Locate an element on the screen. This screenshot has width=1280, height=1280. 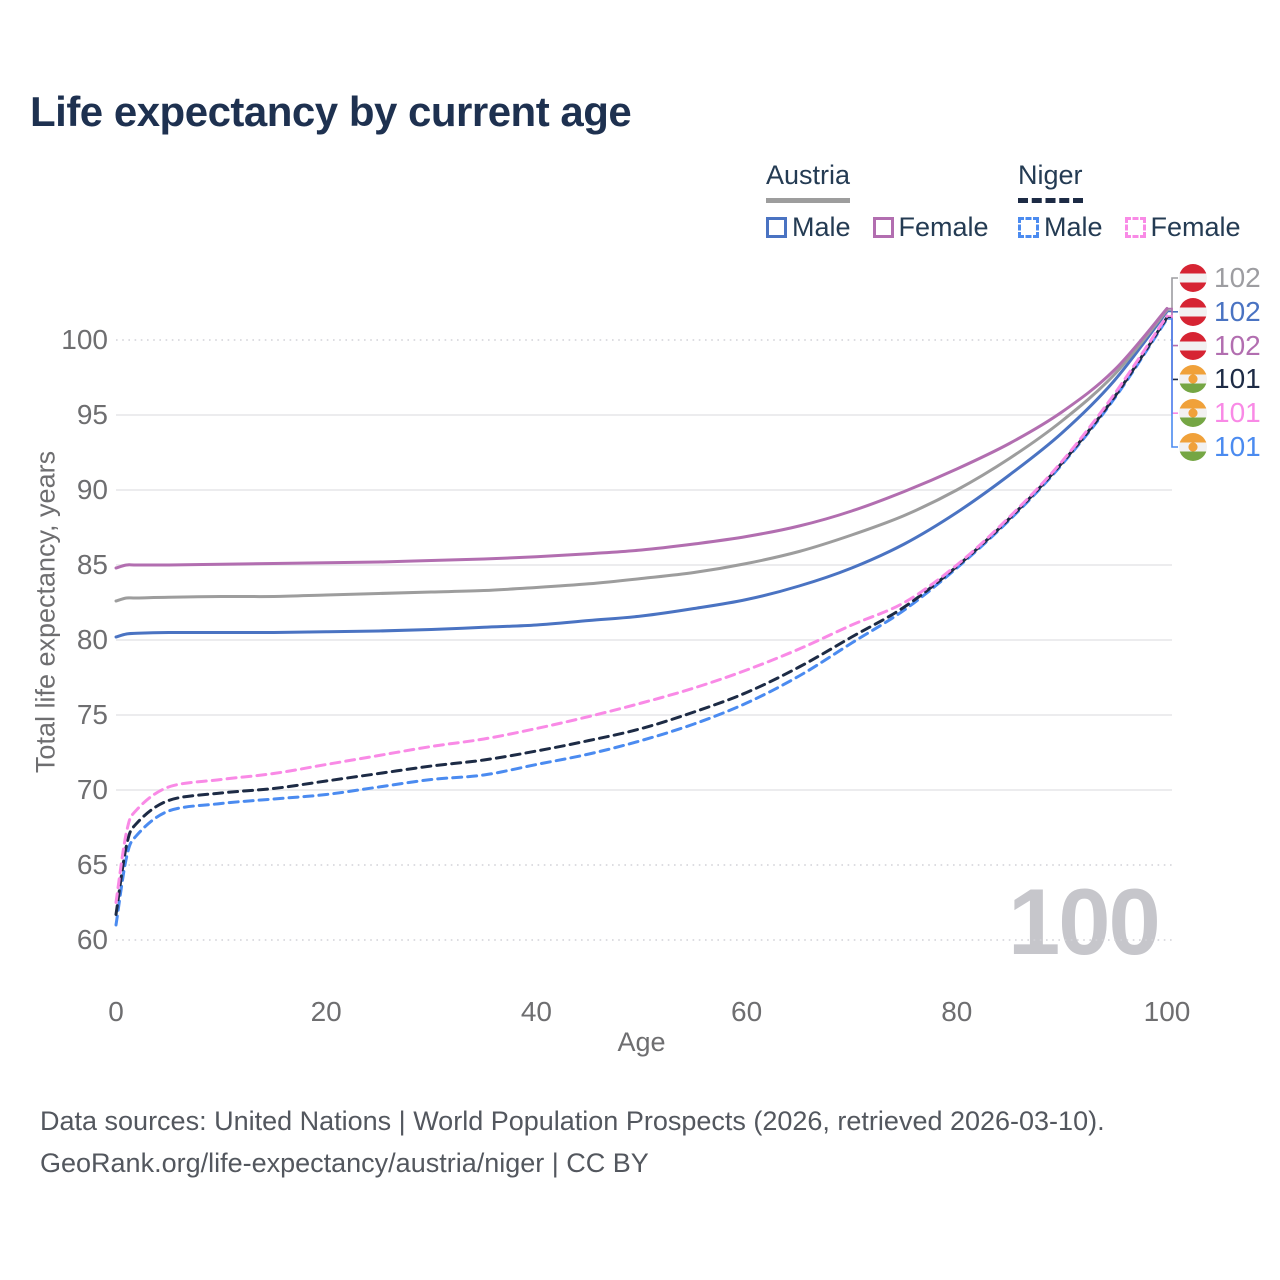
niger-male-label: Male is located at coordinates (1073, 227).